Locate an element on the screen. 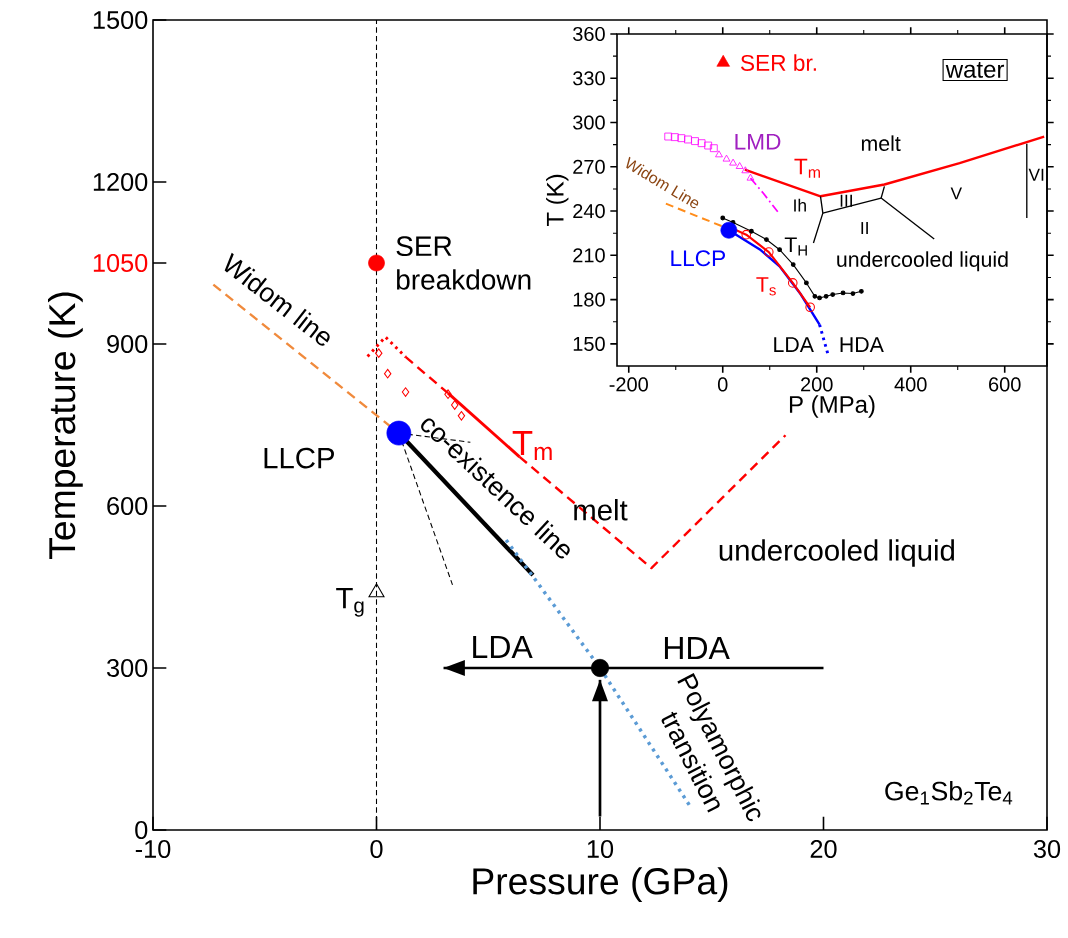 The height and width of the screenshot is (938, 1068). x-axis-title: Pressure (GPa) is located at coordinates (600, 884).